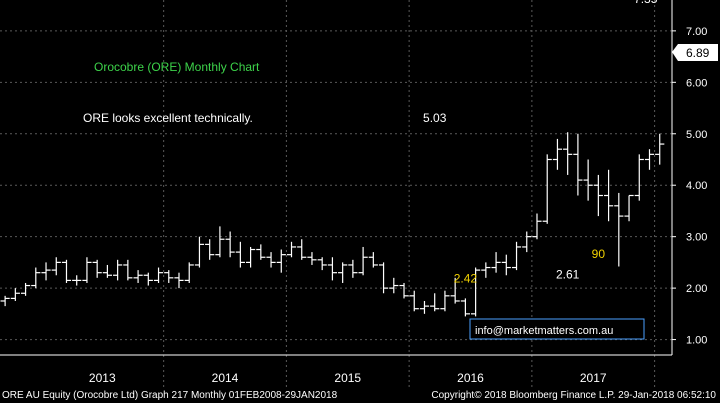  What do you see at coordinates (696, 341) in the screenshot?
I see `y-tick-label: 1.00` at bounding box center [696, 341].